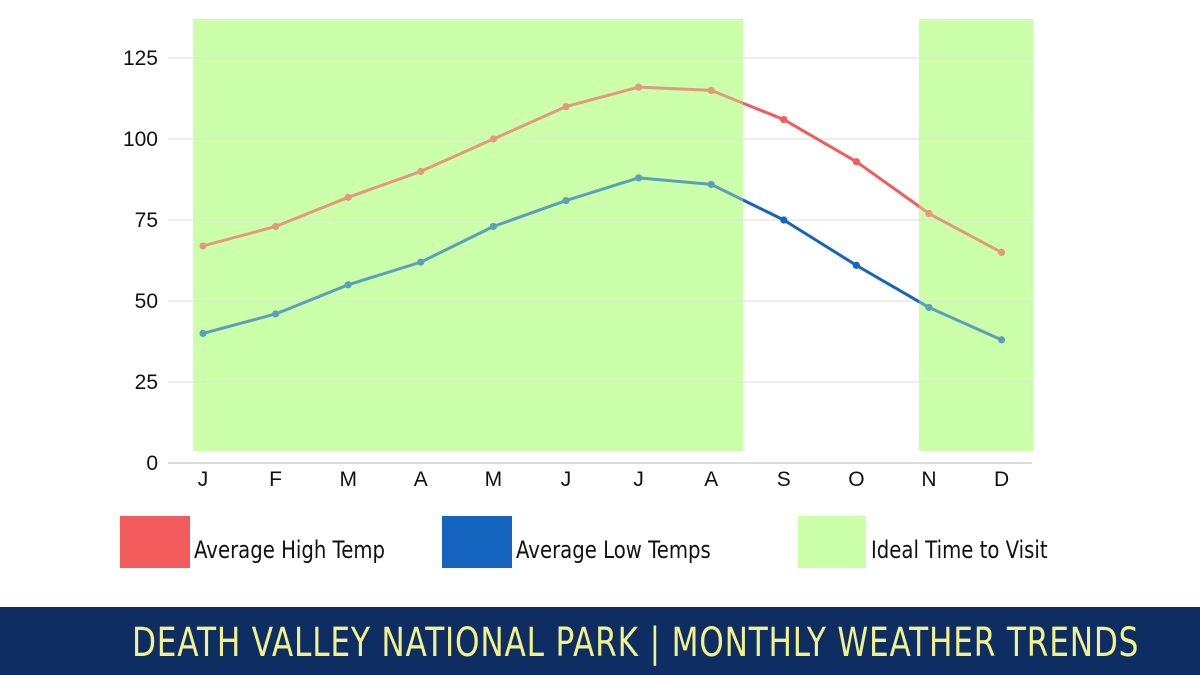 The height and width of the screenshot is (675, 1200). Describe the element at coordinates (784, 479) in the screenshot. I see `x-tick-label: S` at that location.